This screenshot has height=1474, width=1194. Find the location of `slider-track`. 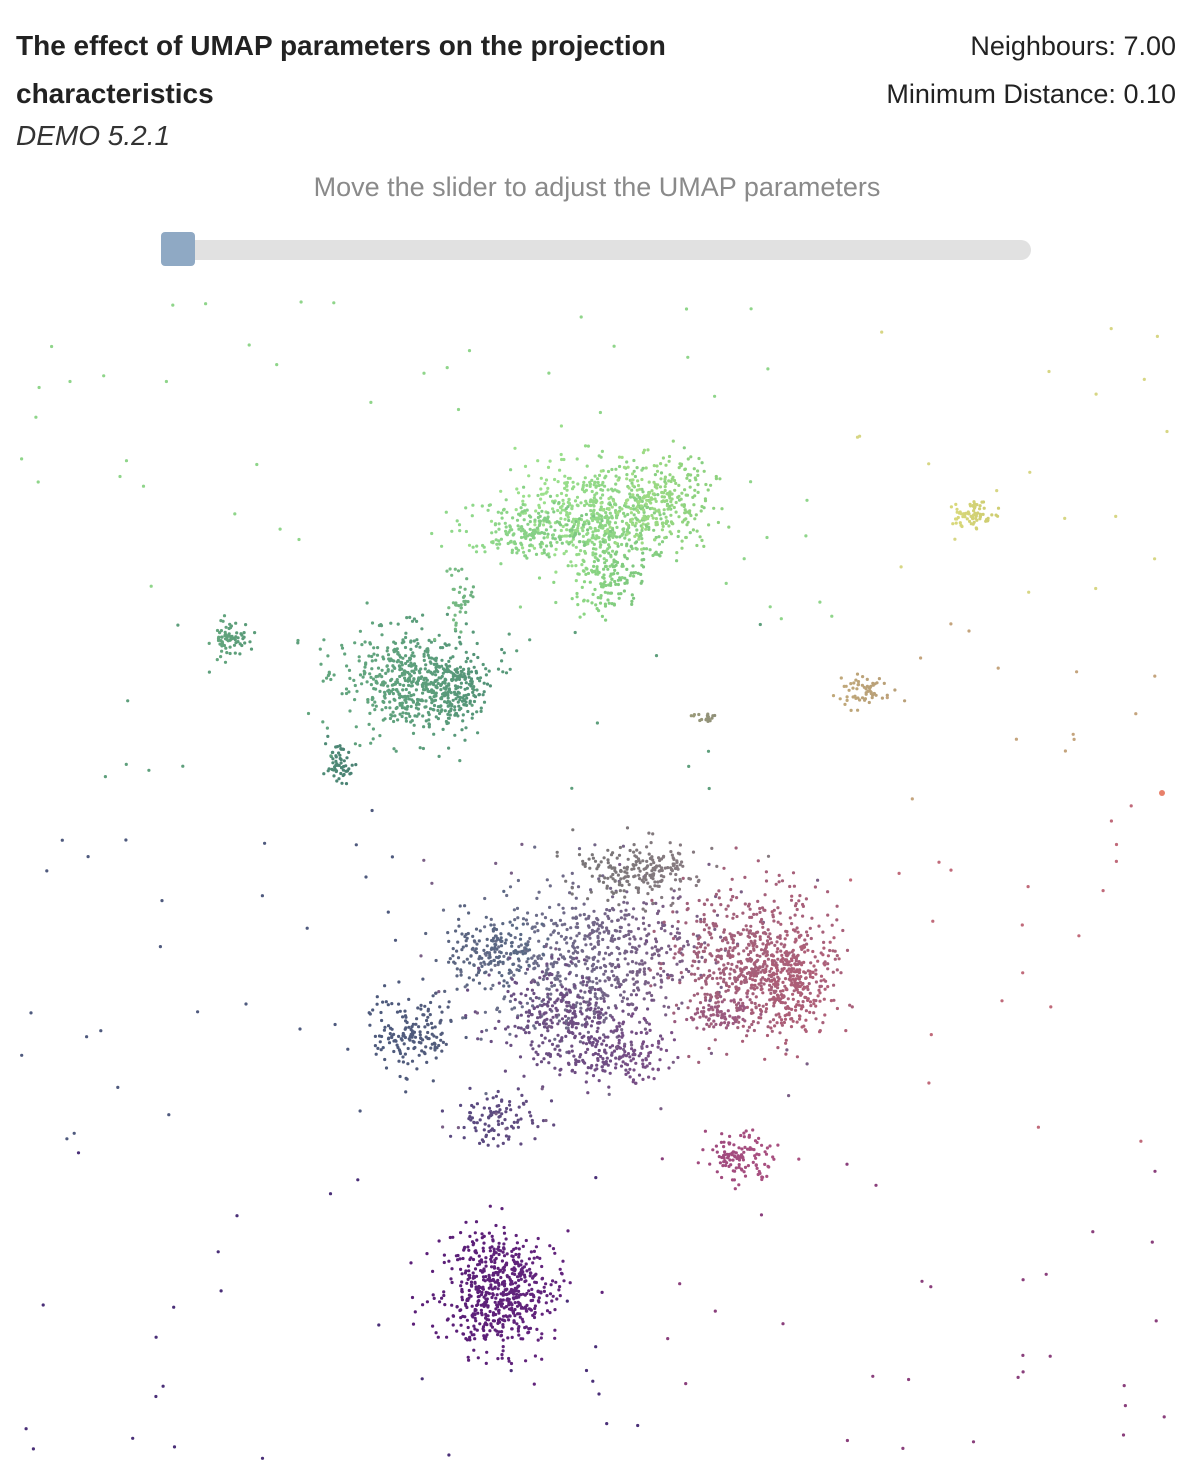

slider-track is located at coordinates (596, 250).